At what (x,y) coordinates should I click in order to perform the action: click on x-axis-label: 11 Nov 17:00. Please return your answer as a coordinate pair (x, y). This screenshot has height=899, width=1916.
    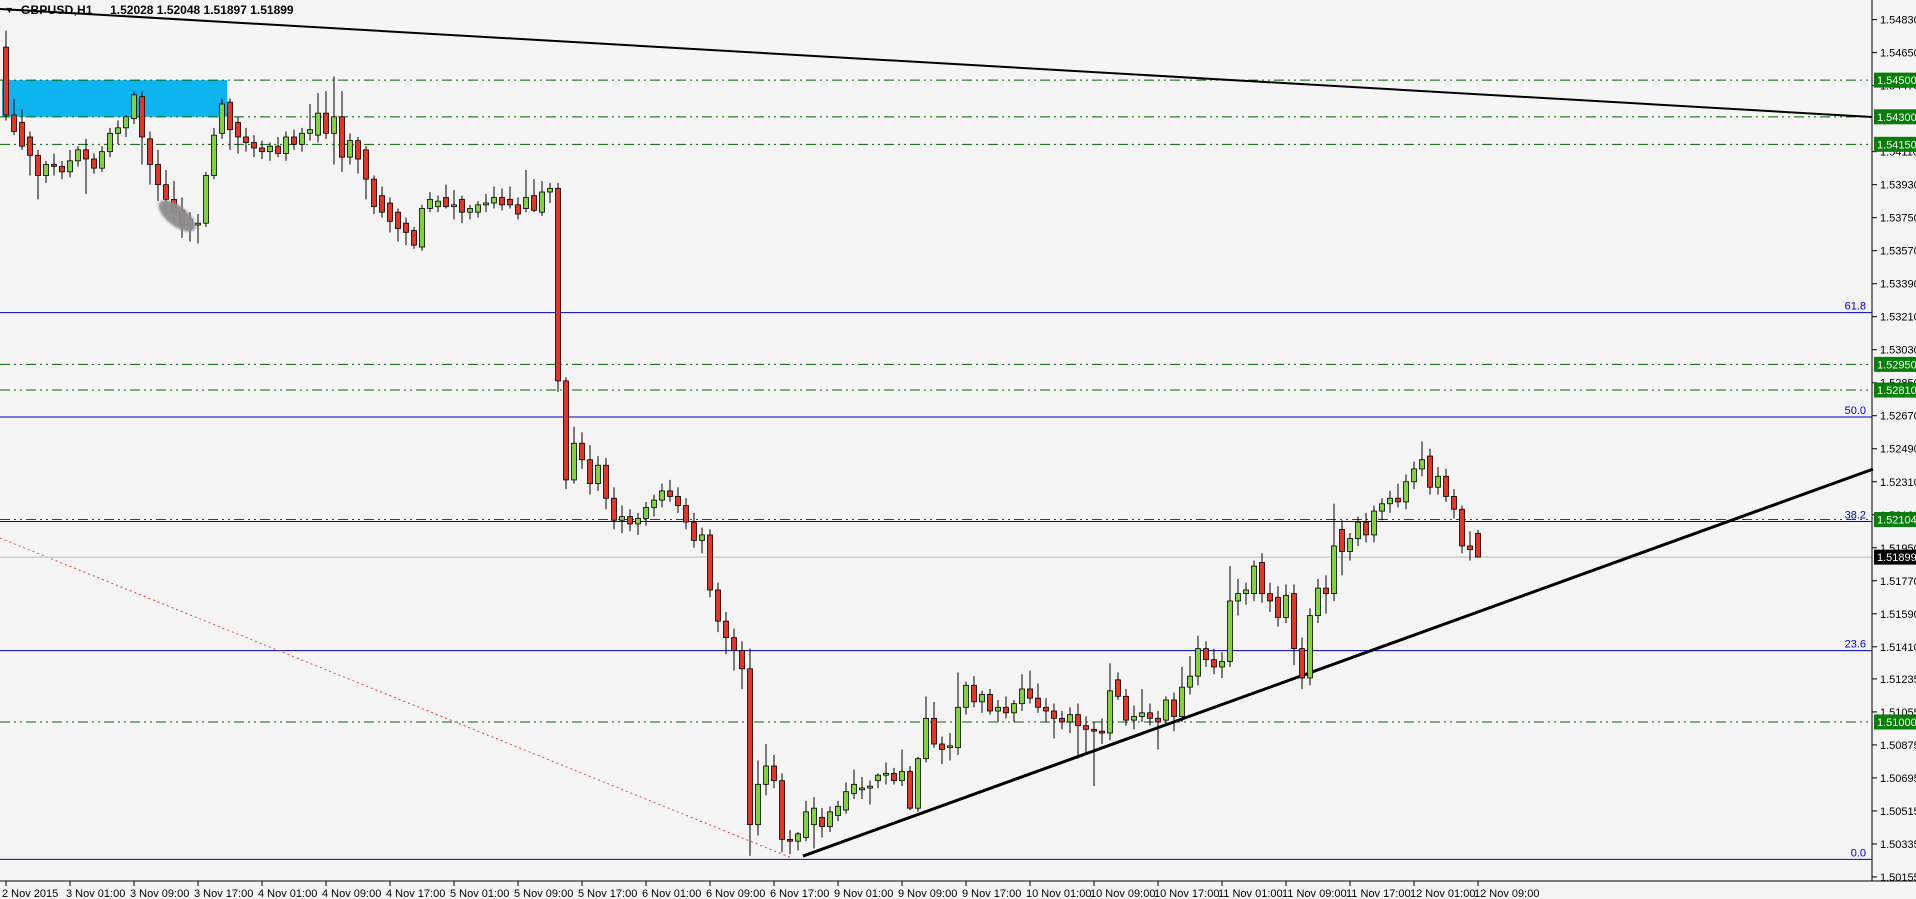
    Looking at the image, I should click on (1378, 893).